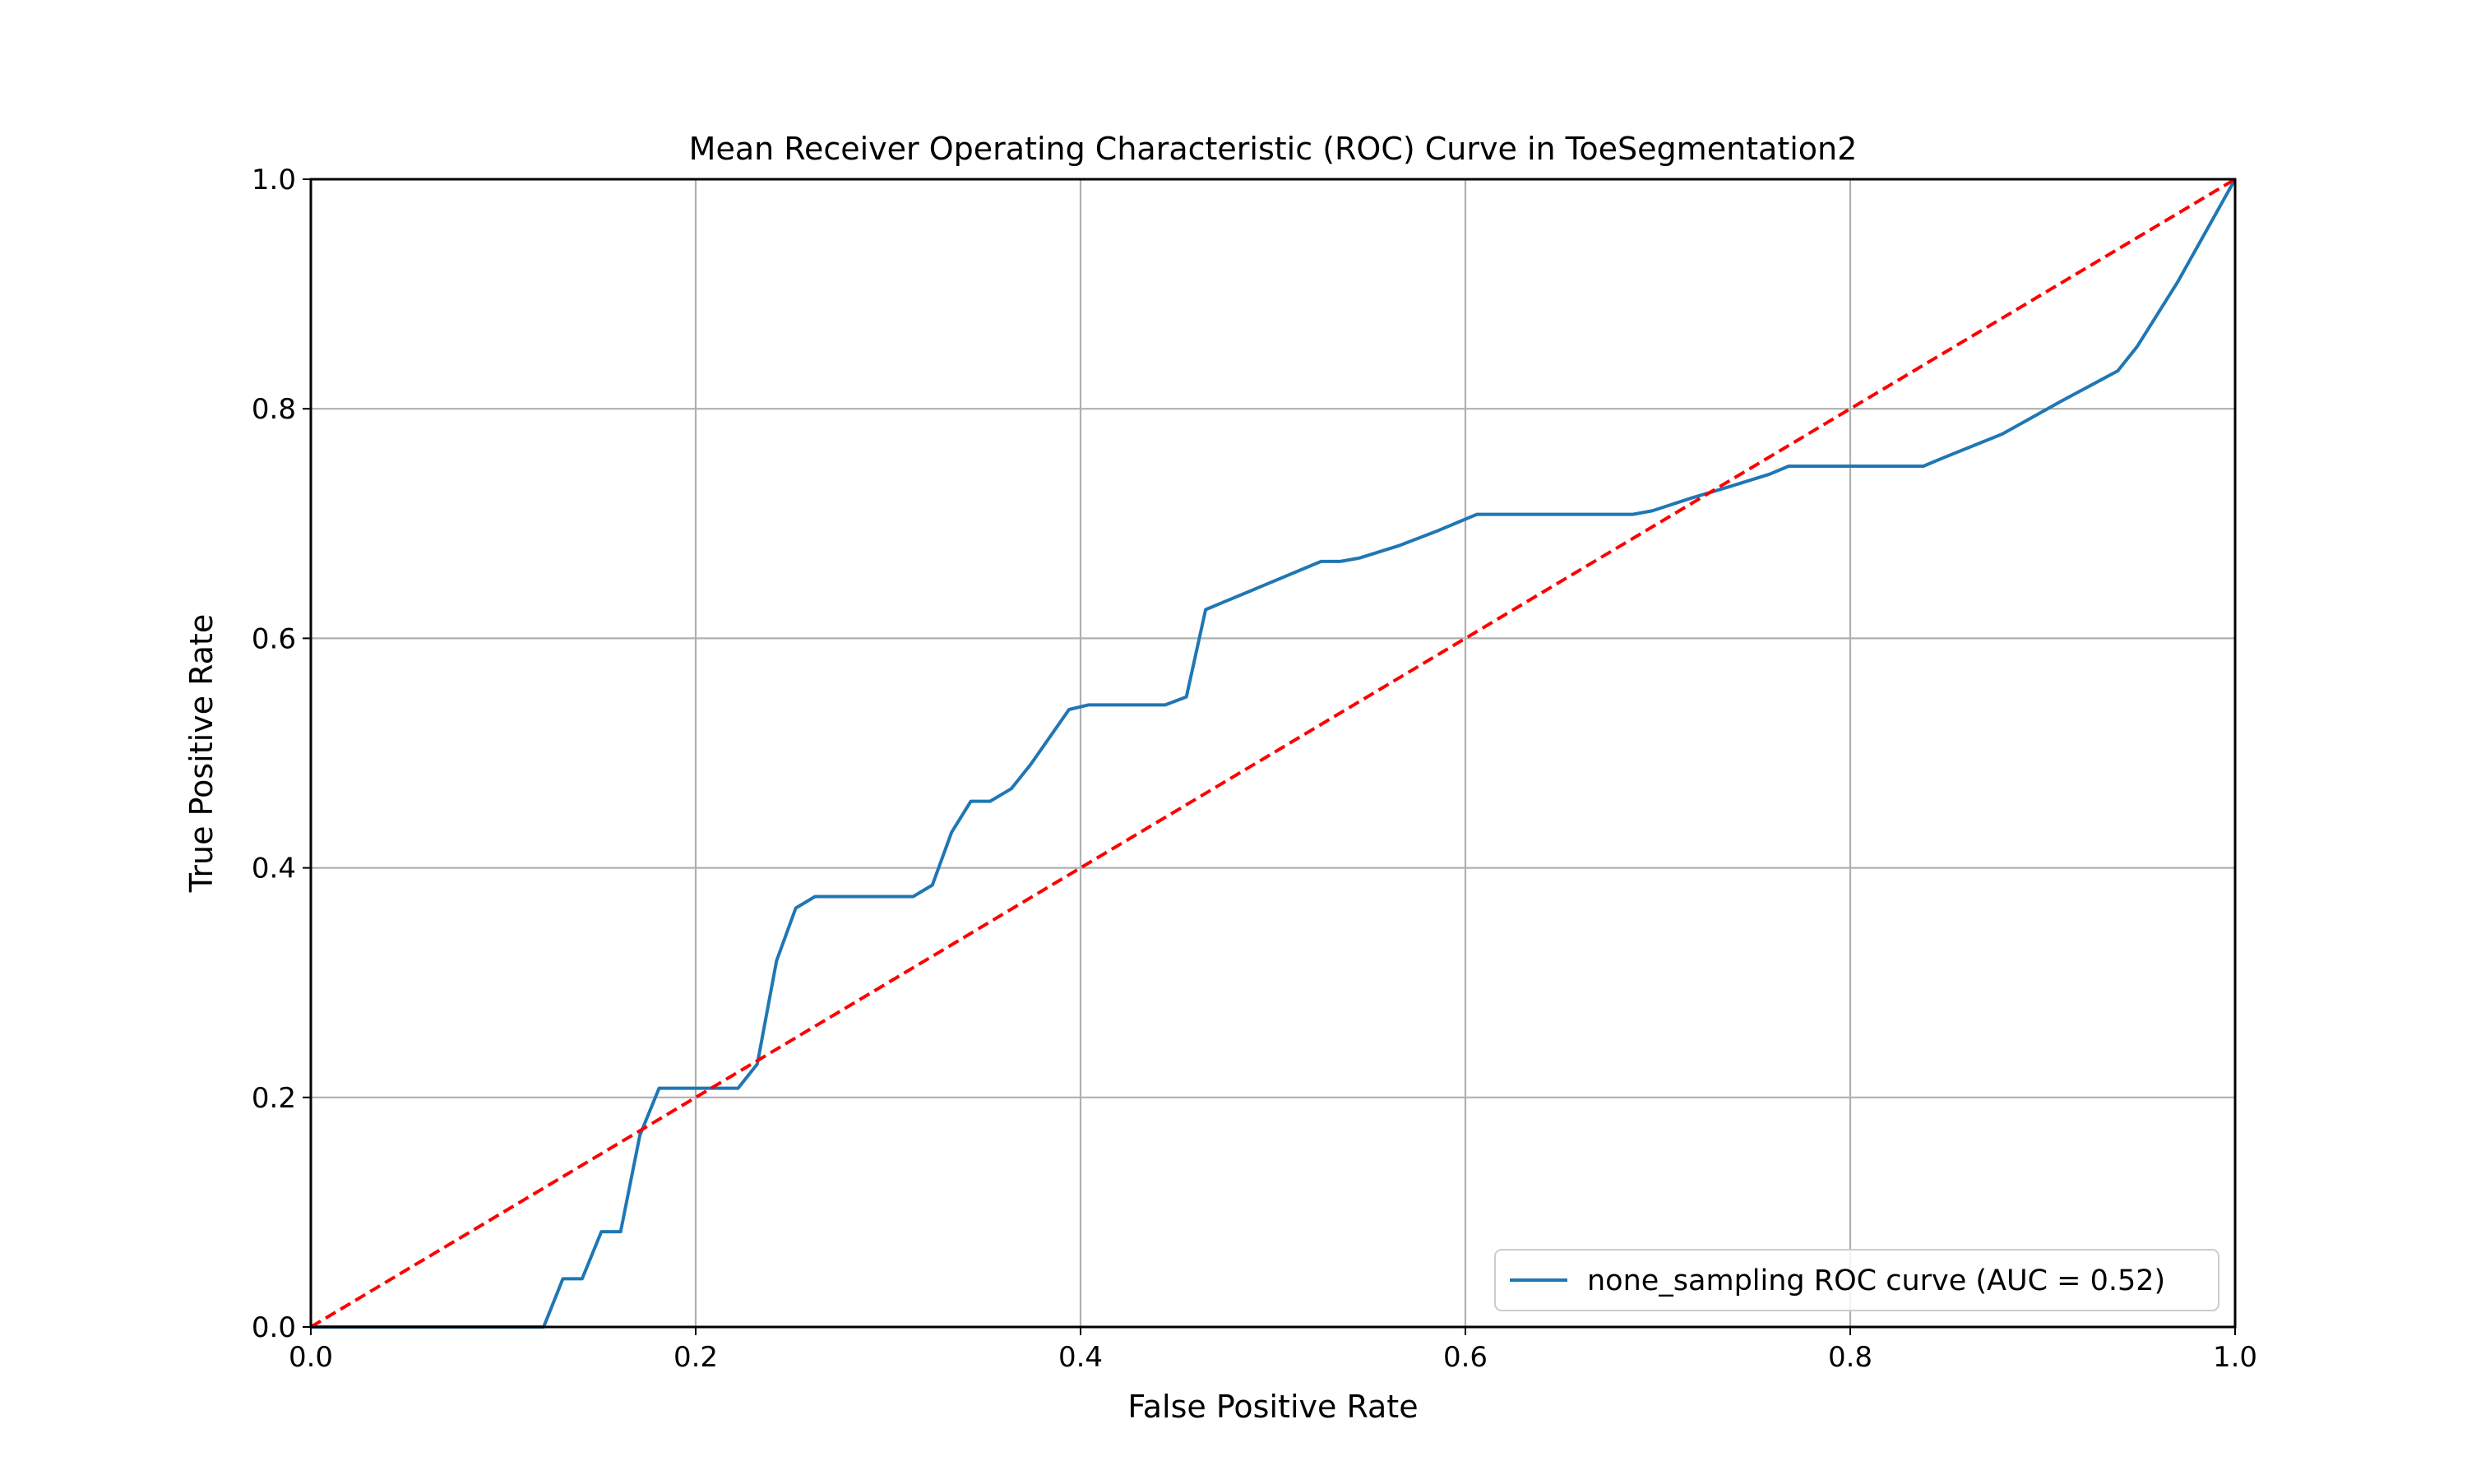  What do you see at coordinates (274, 869) in the screenshot?
I see `y-tick-label: 0.4` at bounding box center [274, 869].